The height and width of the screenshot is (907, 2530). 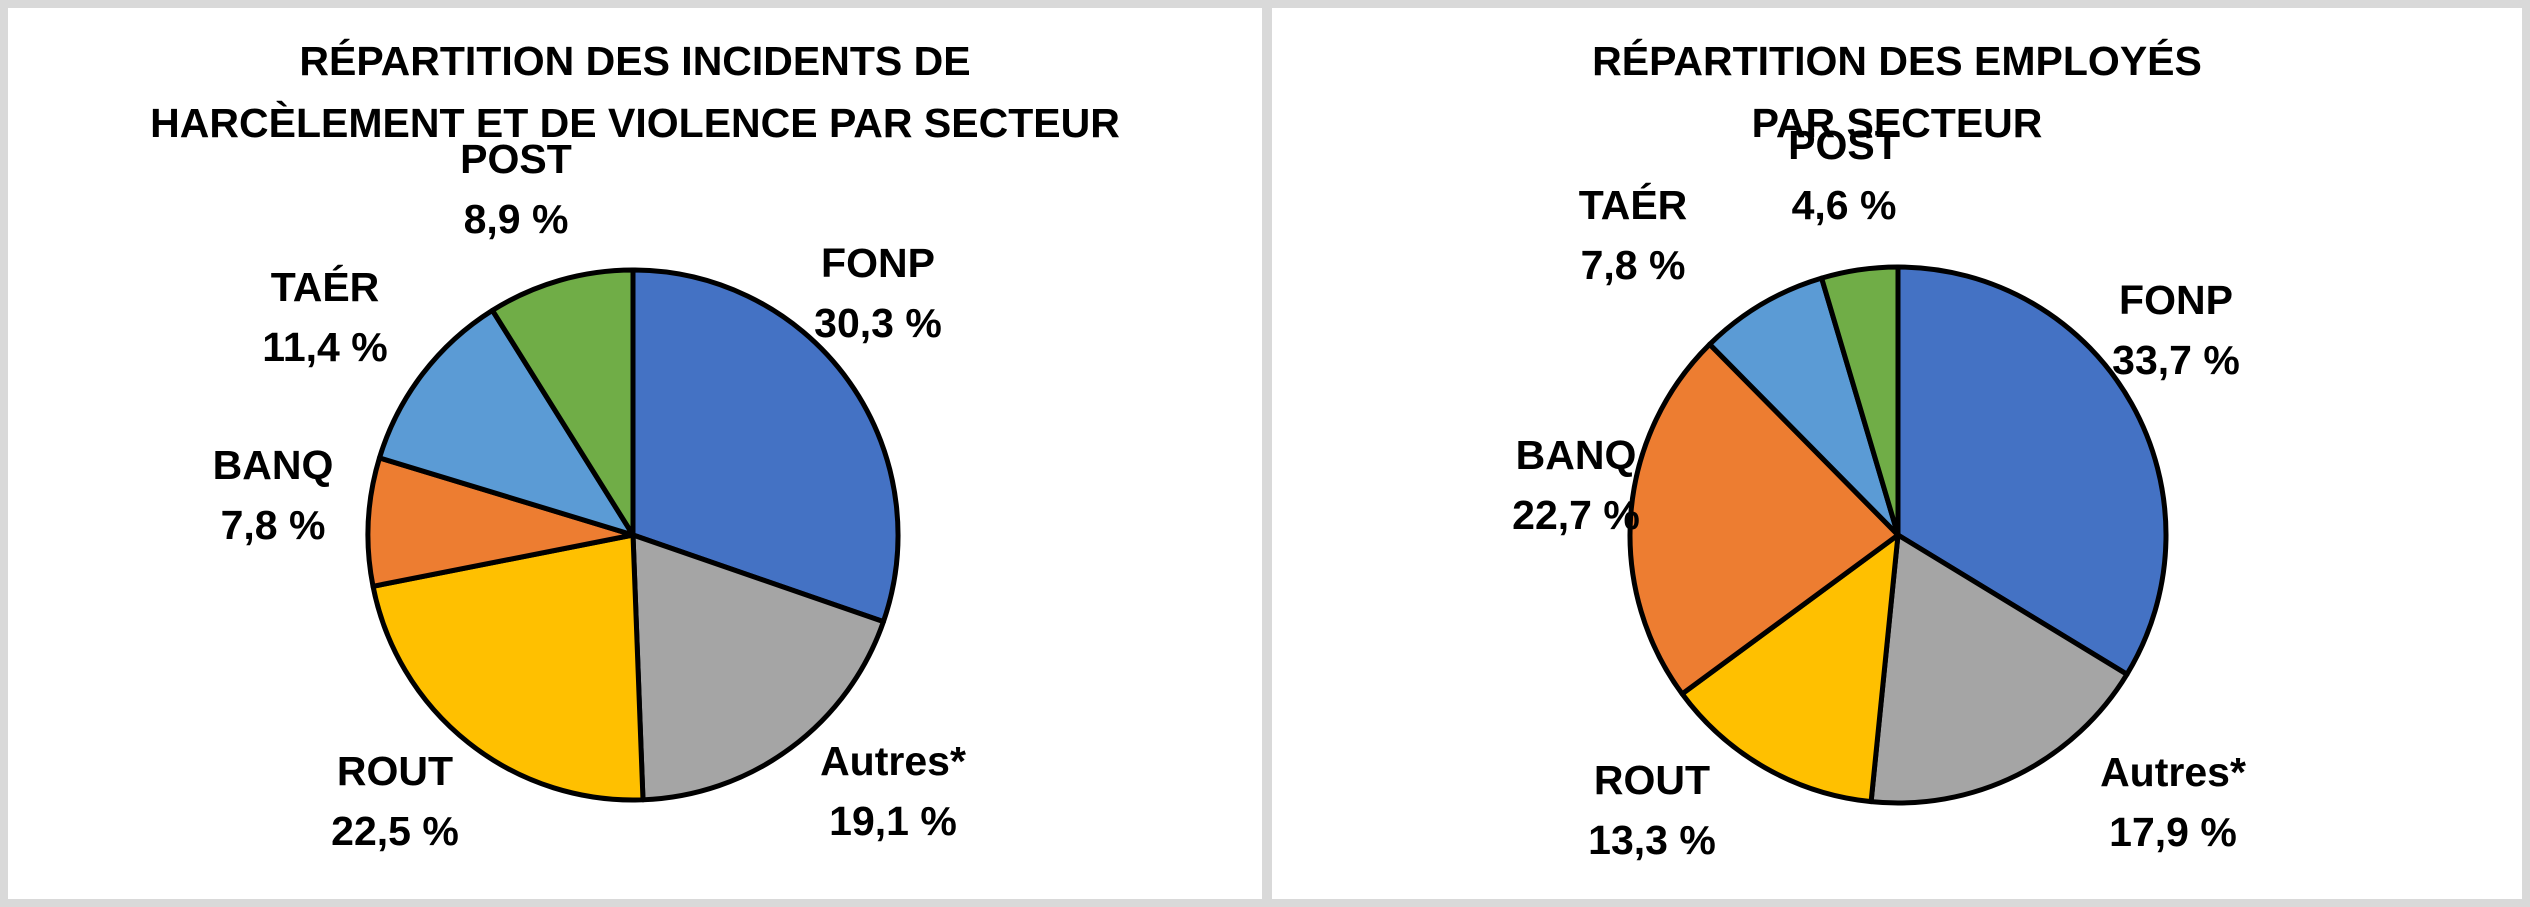 What do you see at coordinates (1576, 515) in the screenshot?
I see `slice-value-label: 22,7 %` at bounding box center [1576, 515].